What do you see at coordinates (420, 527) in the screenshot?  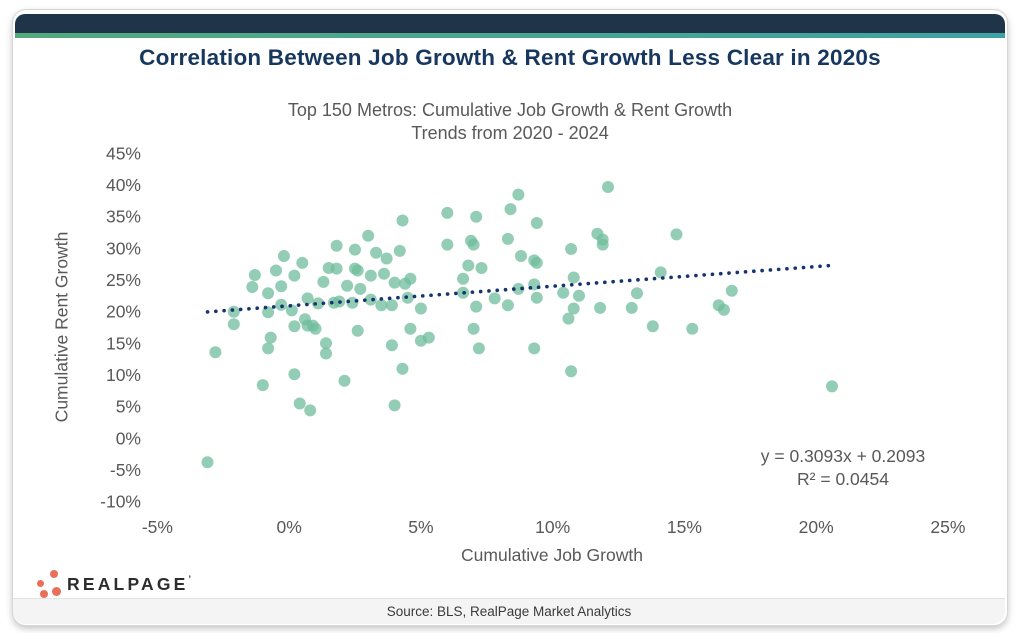 I see `x-tick-label: 5%` at bounding box center [420, 527].